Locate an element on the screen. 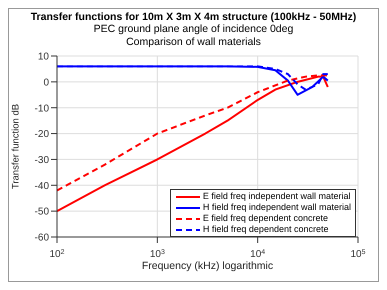 This screenshot has width=387, height=290. x-tick-label: 10$^{4}$ is located at coordinates (258, 254).